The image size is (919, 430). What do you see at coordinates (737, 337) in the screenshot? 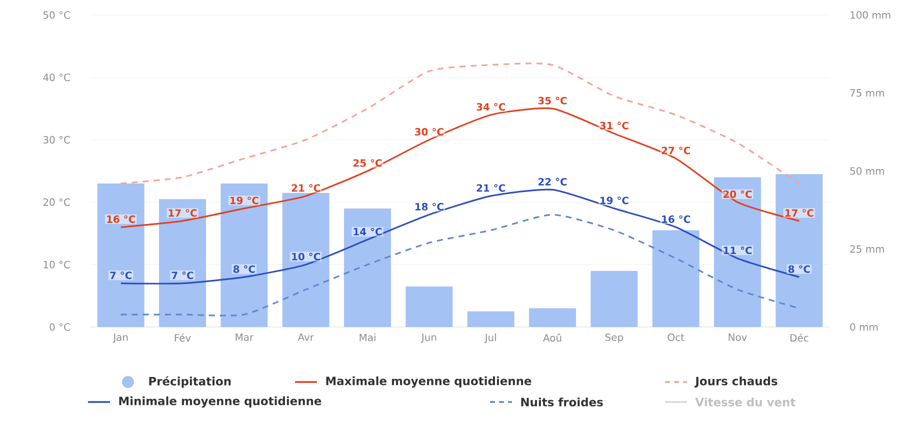
I see `x-tick-label: Nov` at bounding box center [737, 337].